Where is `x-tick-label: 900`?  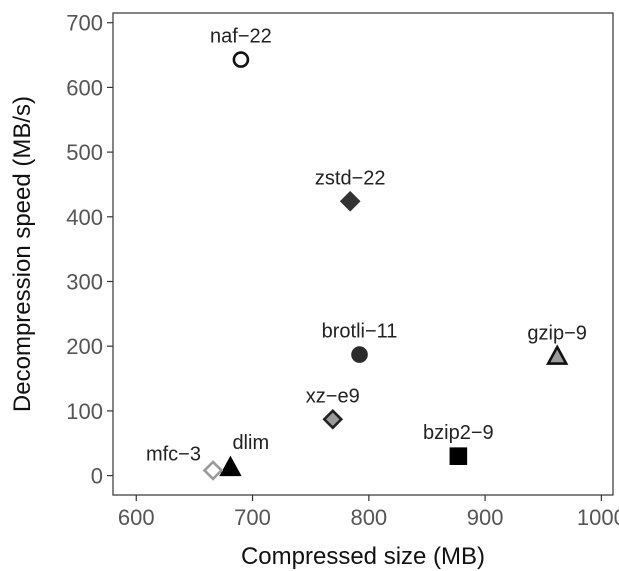
x-tick-label: 900 is located at coordinates (485, 517).